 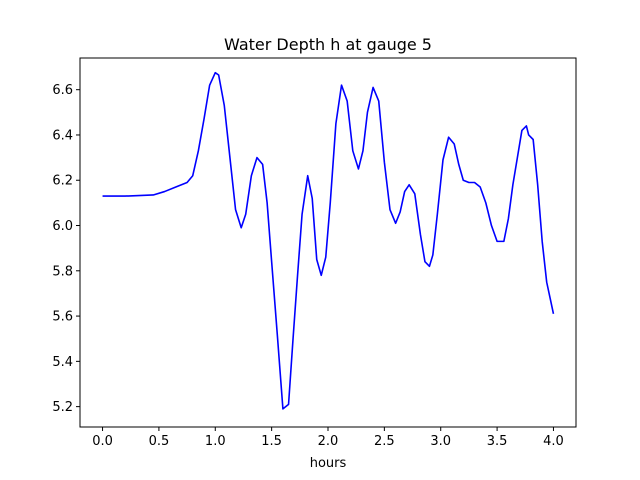 I want to click on x-tick-label: 0.5, so click(x=159, y=441).